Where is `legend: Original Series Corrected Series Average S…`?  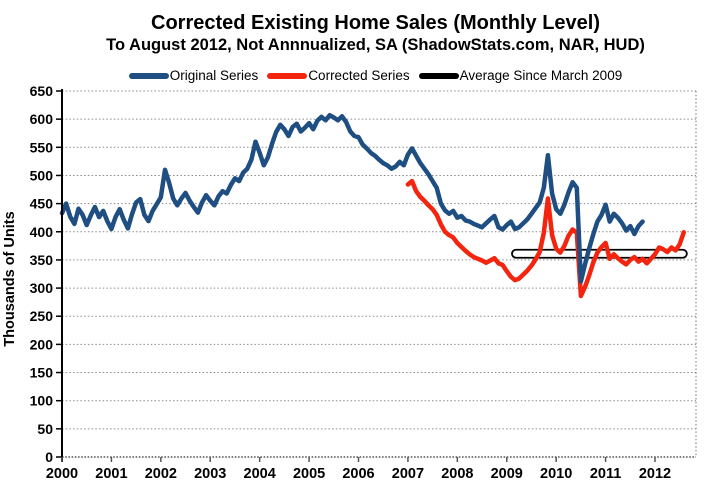 legend: Original Series Corrected Series Average S… is located at coordinates (375, 75).